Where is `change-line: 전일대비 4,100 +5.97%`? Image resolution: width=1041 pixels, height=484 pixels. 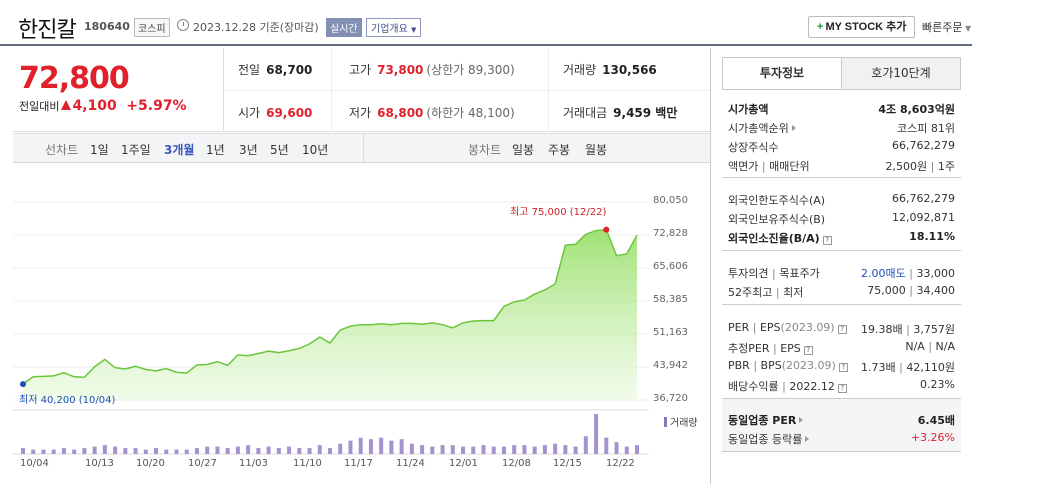
change-line: 전일대비 4,100 +5.97% is located at coordinates (103, 106).